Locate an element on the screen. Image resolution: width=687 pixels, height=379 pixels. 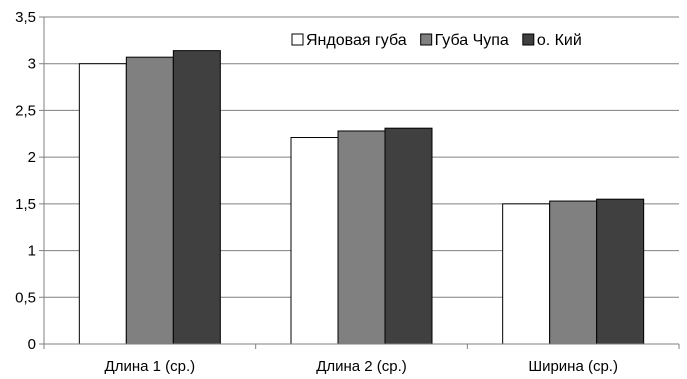
x-tick-label: Длина 2 (ср.) is located at coordinates (361, 366).